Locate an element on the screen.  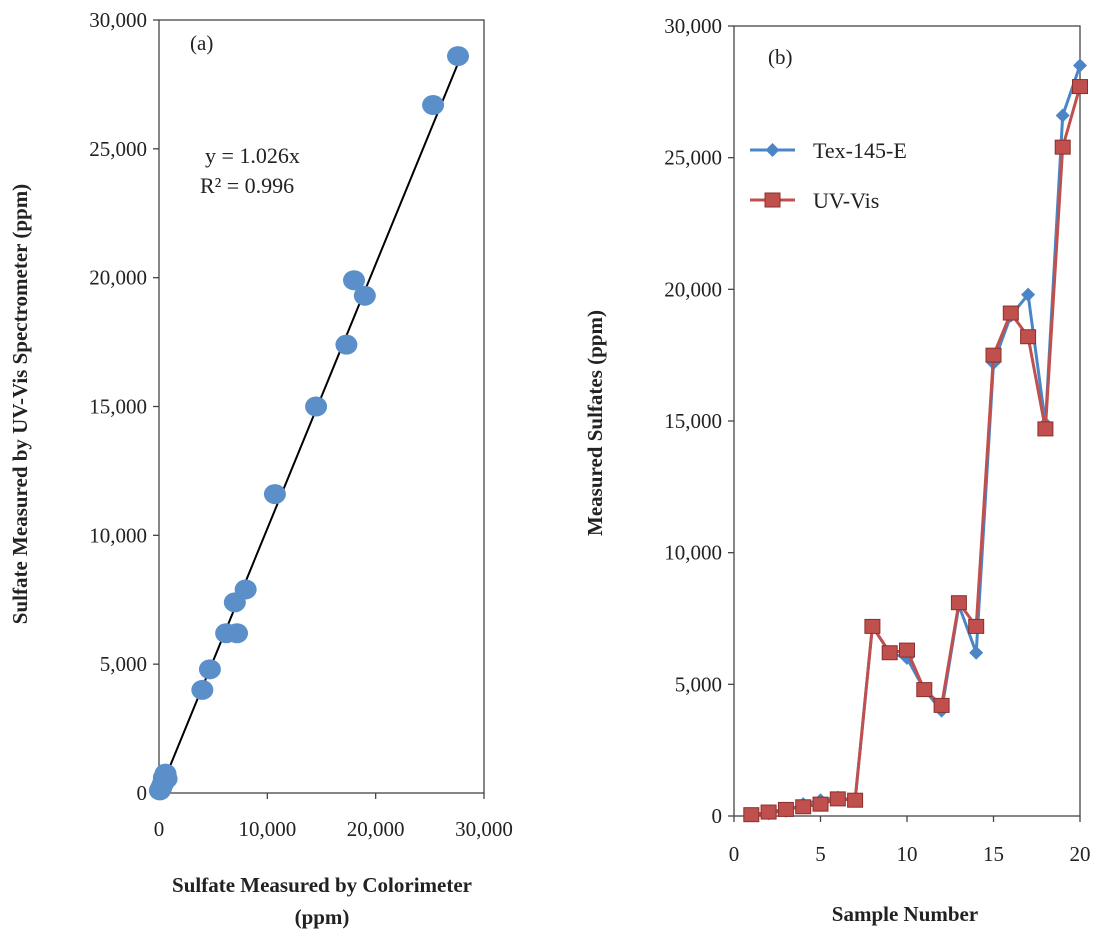
legend-item-uv-vis: UV-Vis is located at coordinates (814, 200).